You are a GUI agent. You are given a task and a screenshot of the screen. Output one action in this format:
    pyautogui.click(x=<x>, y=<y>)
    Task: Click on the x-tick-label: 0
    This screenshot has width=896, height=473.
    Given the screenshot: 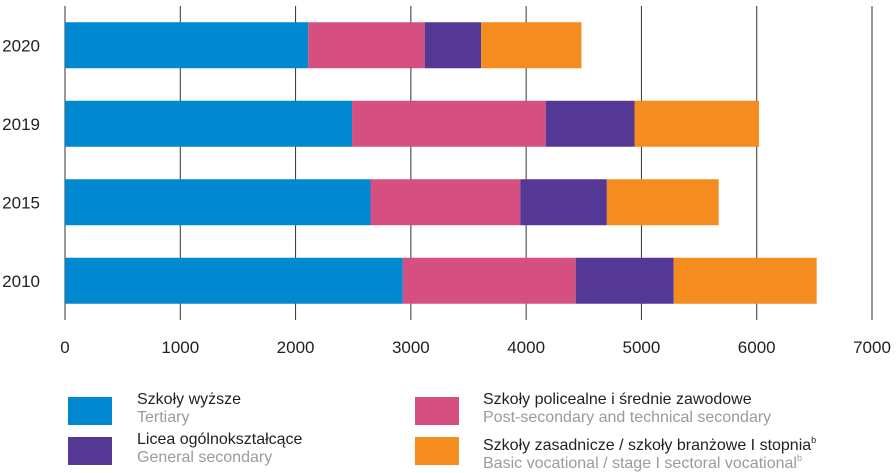 What is the action you would take?
    pyautogui.click(x=64, y=347)
    